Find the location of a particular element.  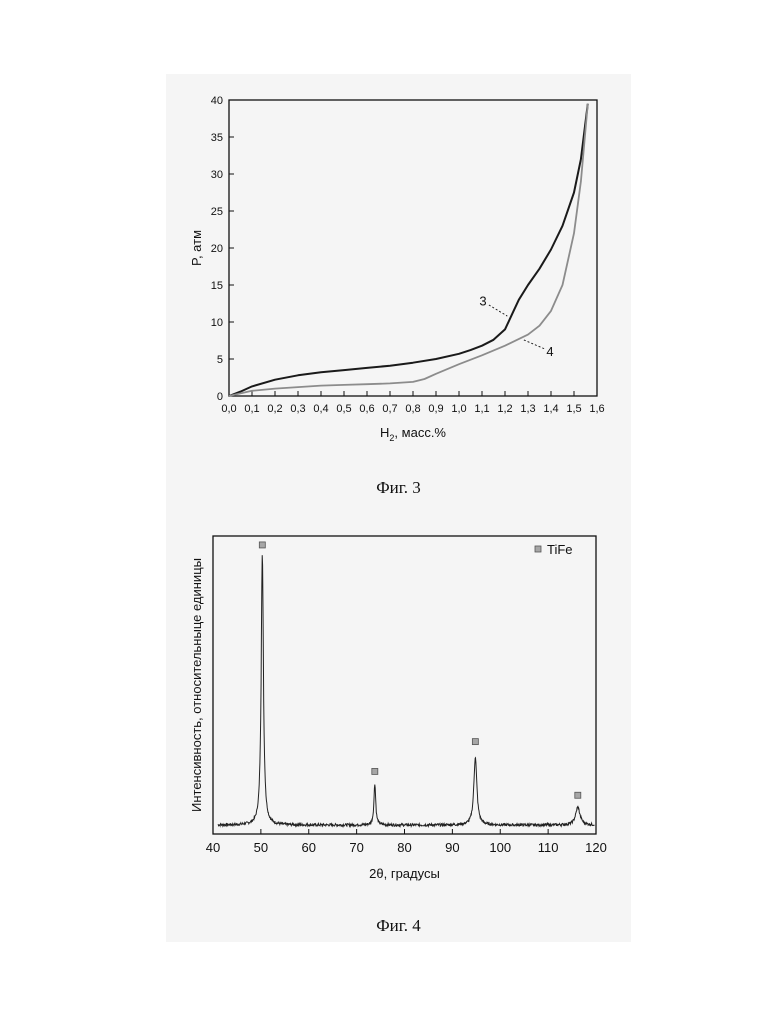

x-tick-label: 60 is located at coordinates (309, 847).